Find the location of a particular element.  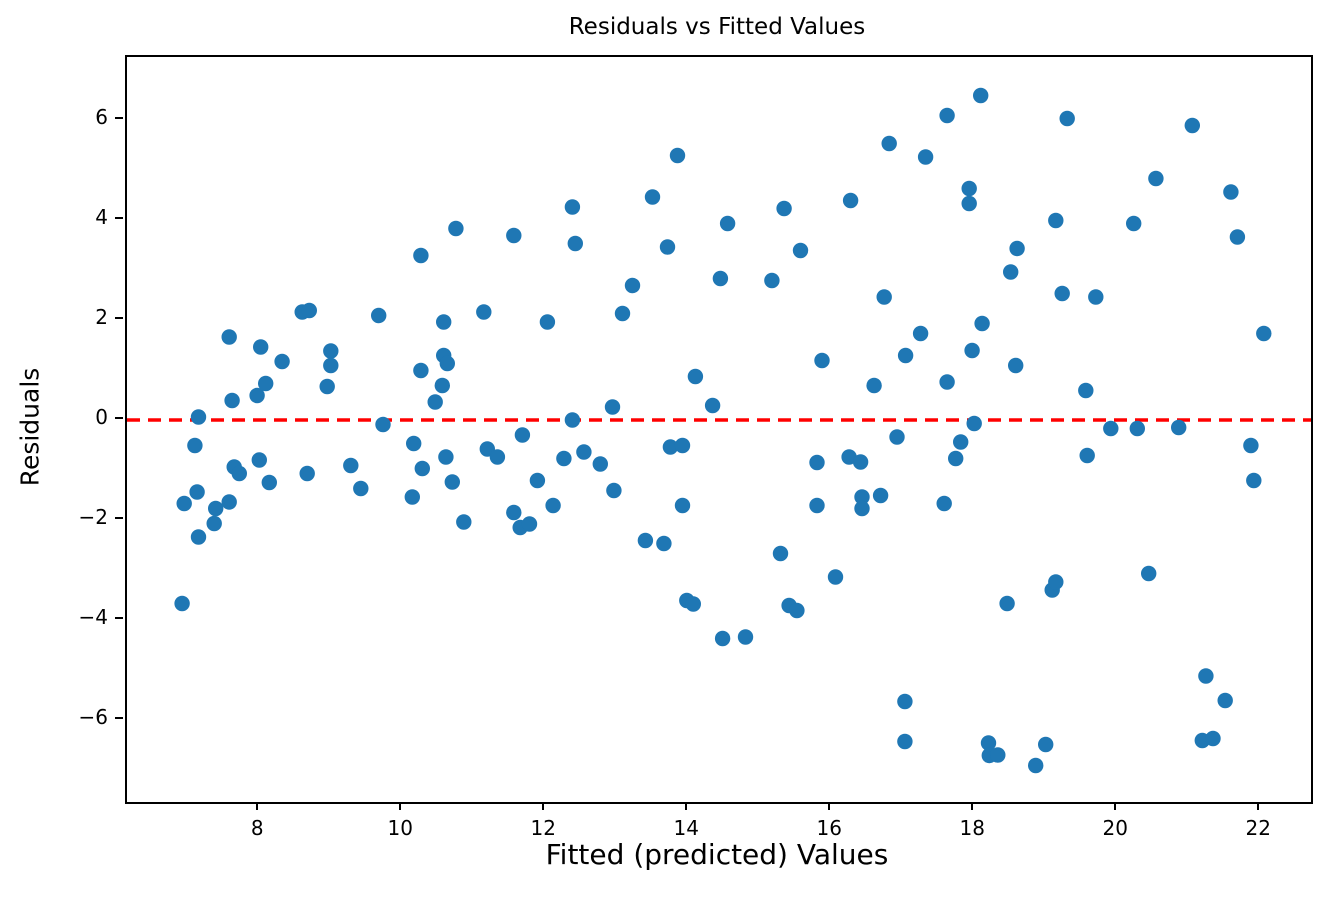

x-tick-label: 14 is located at coordinates (686, 828).